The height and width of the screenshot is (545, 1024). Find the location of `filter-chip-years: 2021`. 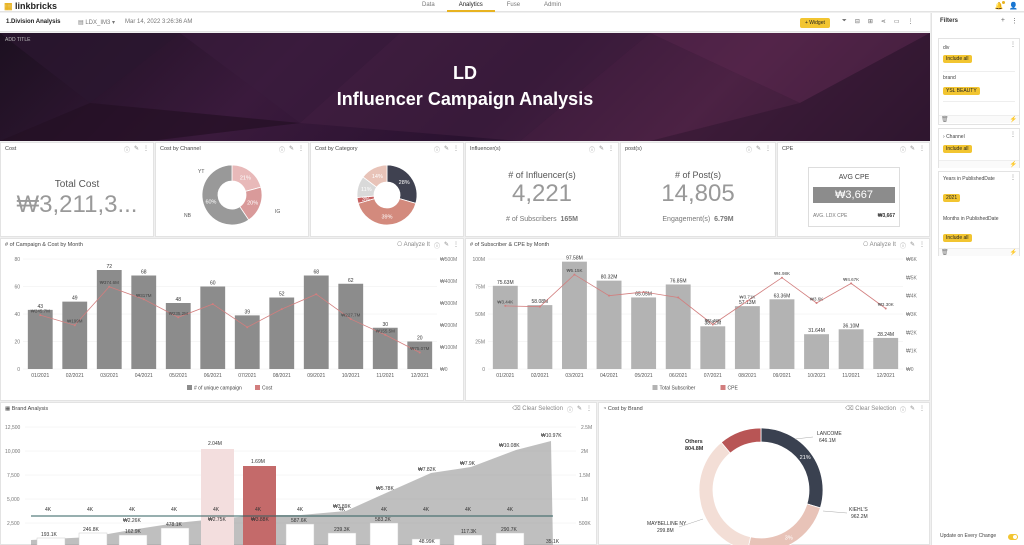

filter-chip-years: 2021 is located at coordinates (952, 198).